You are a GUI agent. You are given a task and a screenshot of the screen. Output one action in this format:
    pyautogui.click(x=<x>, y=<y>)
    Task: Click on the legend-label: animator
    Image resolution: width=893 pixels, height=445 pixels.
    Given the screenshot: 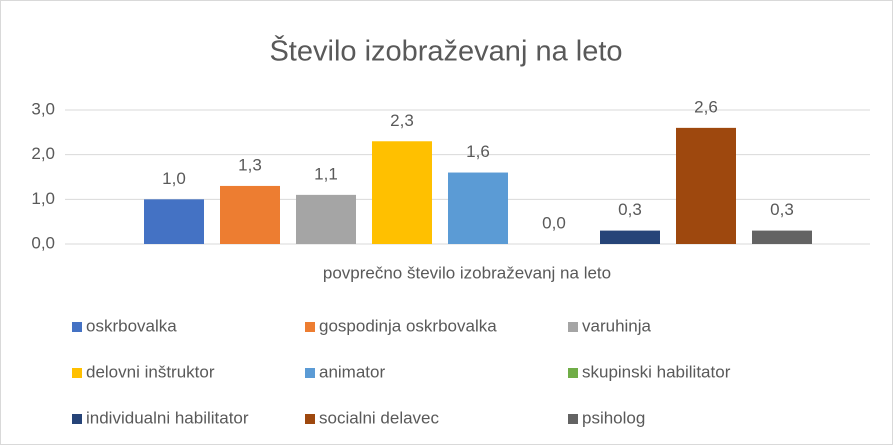 What is the action you would take?
    pyautogui.click(x=352, y=371)
    